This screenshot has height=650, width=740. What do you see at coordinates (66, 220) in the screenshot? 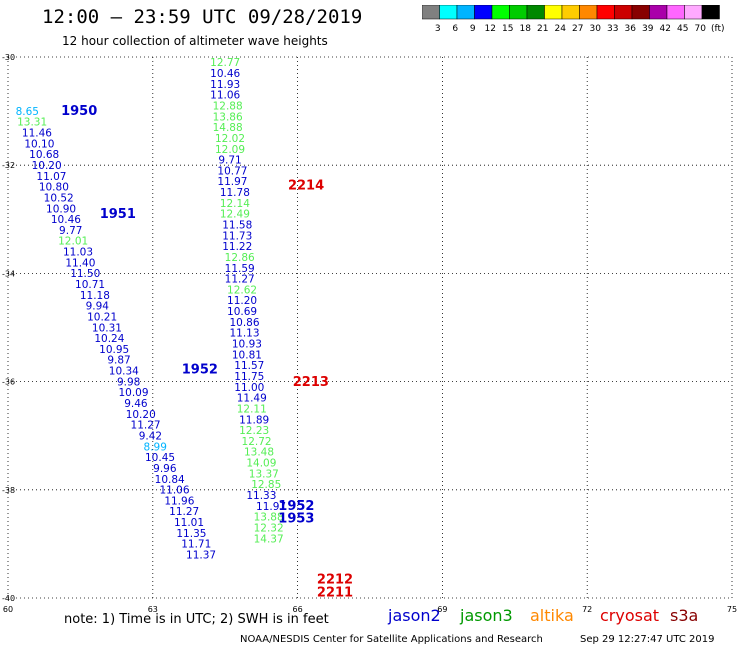
I see `wave-height-value: 10.46` at bounding box center [66, 220].